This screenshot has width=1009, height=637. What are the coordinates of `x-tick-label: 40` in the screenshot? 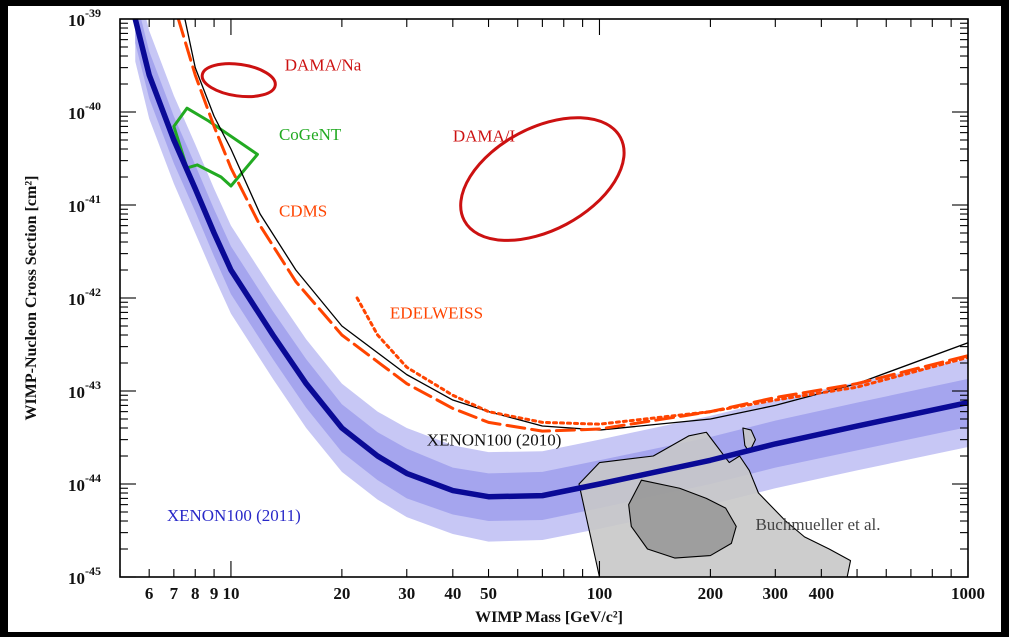 It's located at (452, 593).